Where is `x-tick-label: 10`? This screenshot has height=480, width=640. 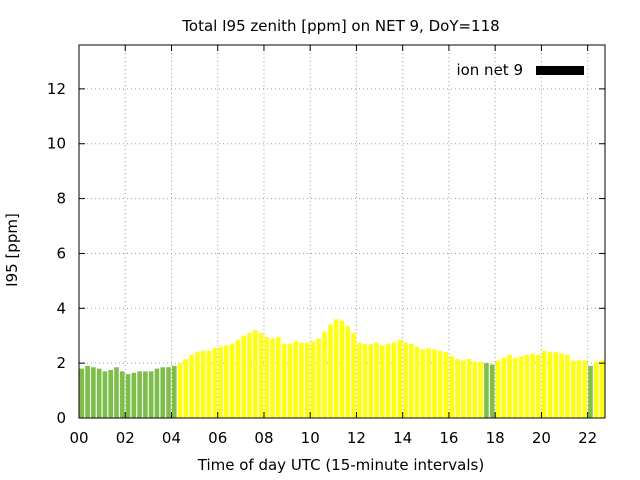 x-tick-label: 10 is located at coordinates (310, 438).